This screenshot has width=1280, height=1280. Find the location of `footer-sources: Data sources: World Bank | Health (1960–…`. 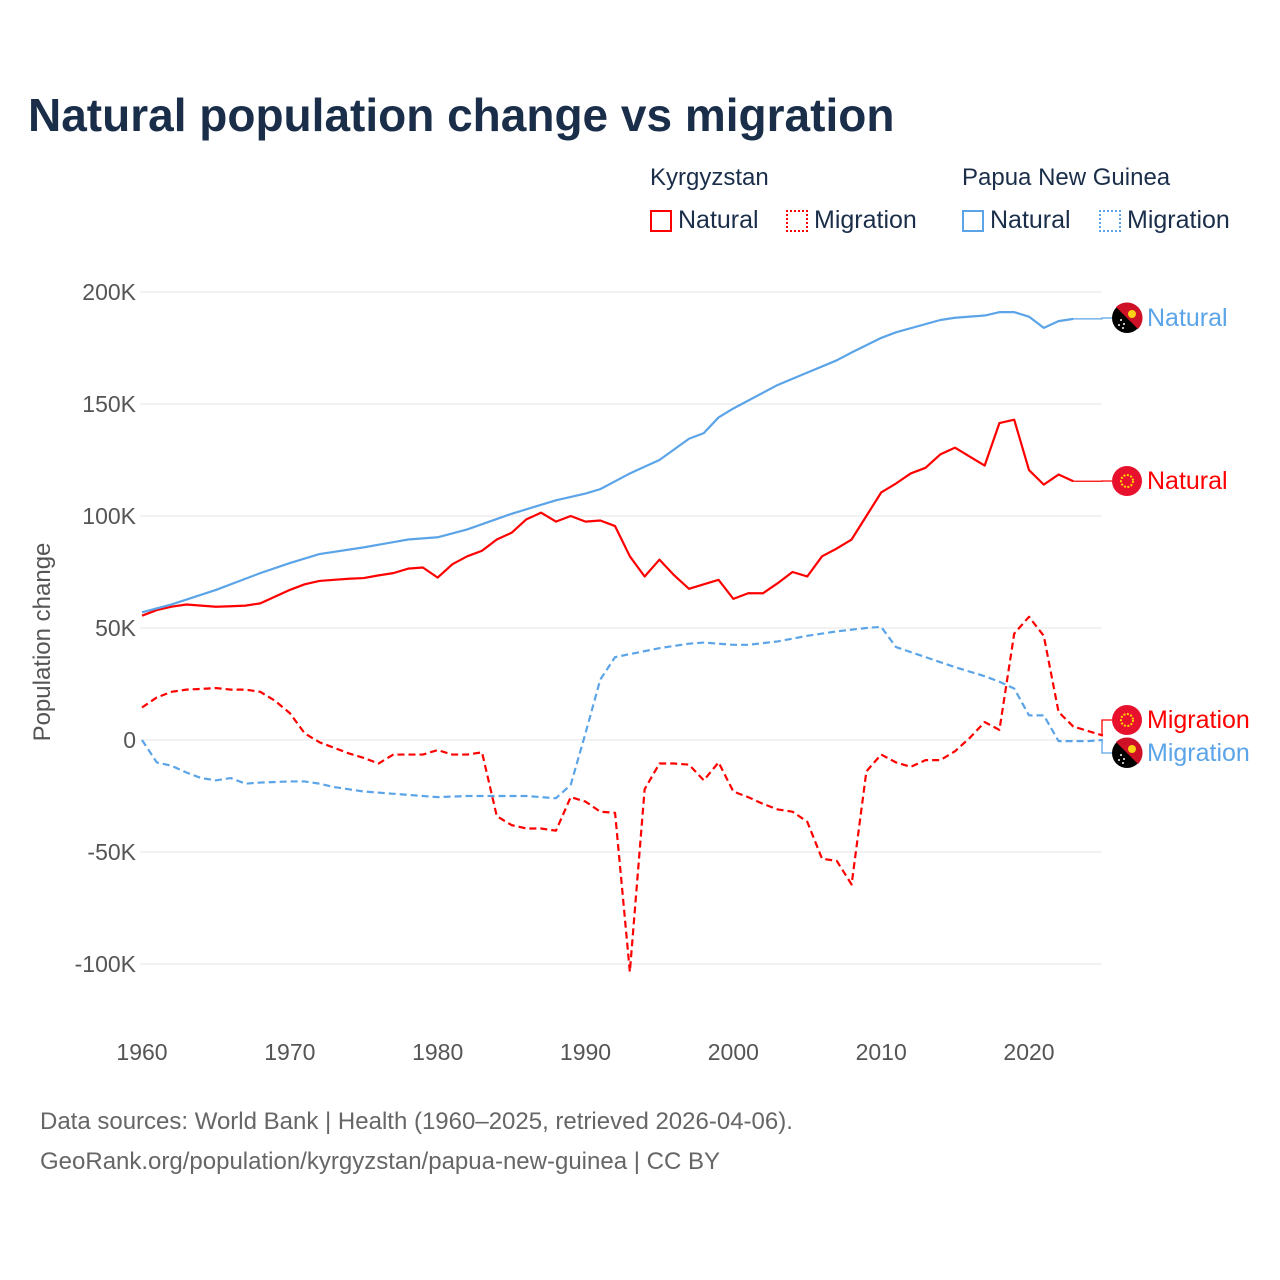

footer-sources: Data sources: World Bank | Health (1960–… is located at coordinates (416, 1121).